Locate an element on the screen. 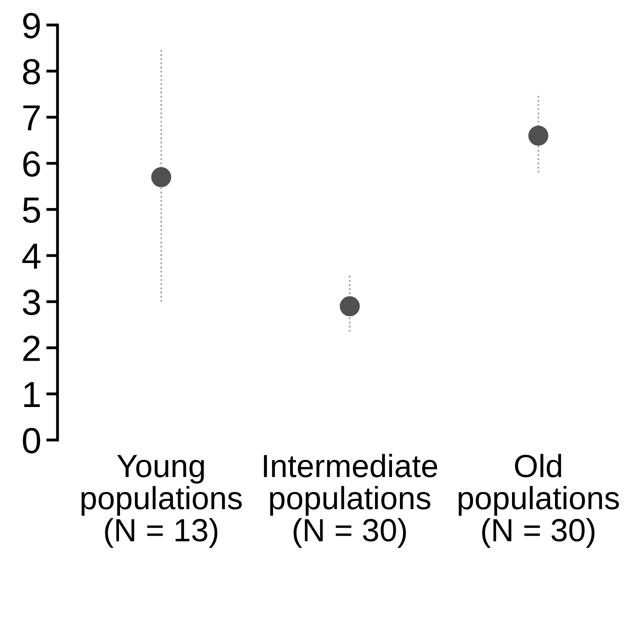 This screenshot has height=621, width=639. y-tick-label: 2 is located at coordinates (31, 348).